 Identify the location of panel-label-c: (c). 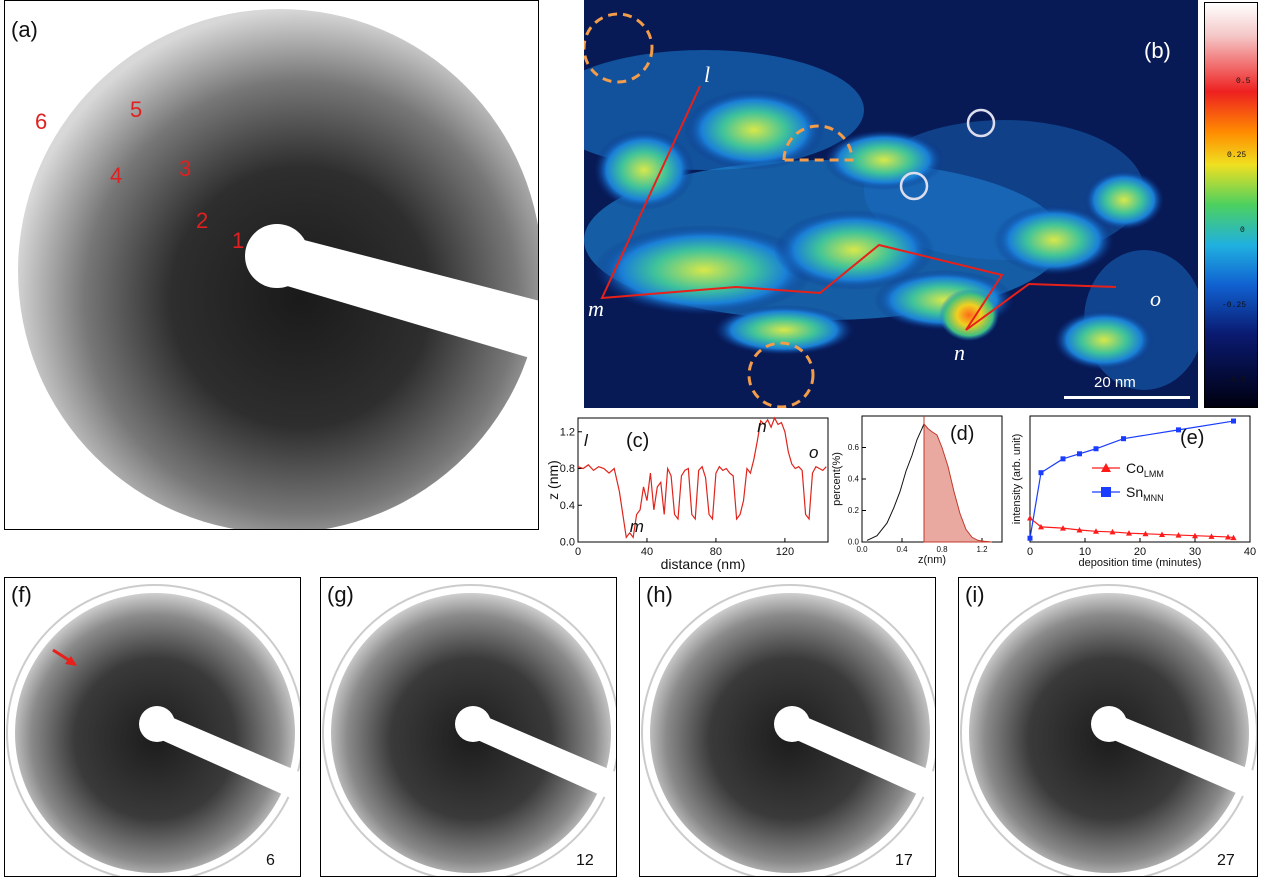
(637, 441).